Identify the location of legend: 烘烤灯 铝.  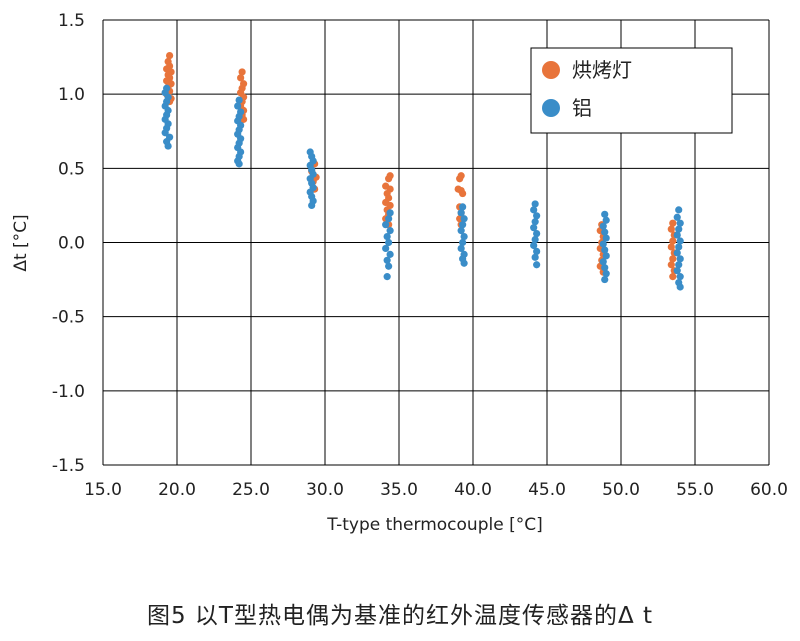
(631, 90).